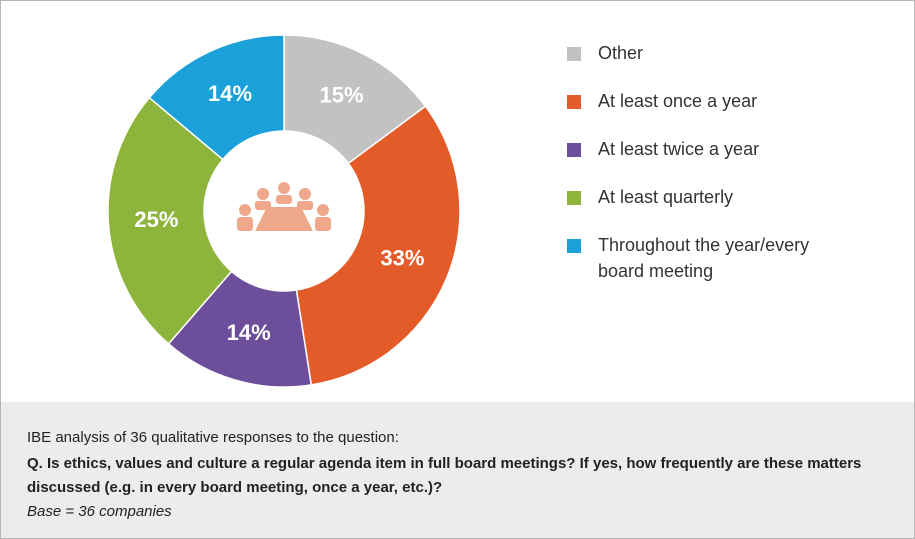  I want to click on legend-item: At least quarterly, so click(717, 198).